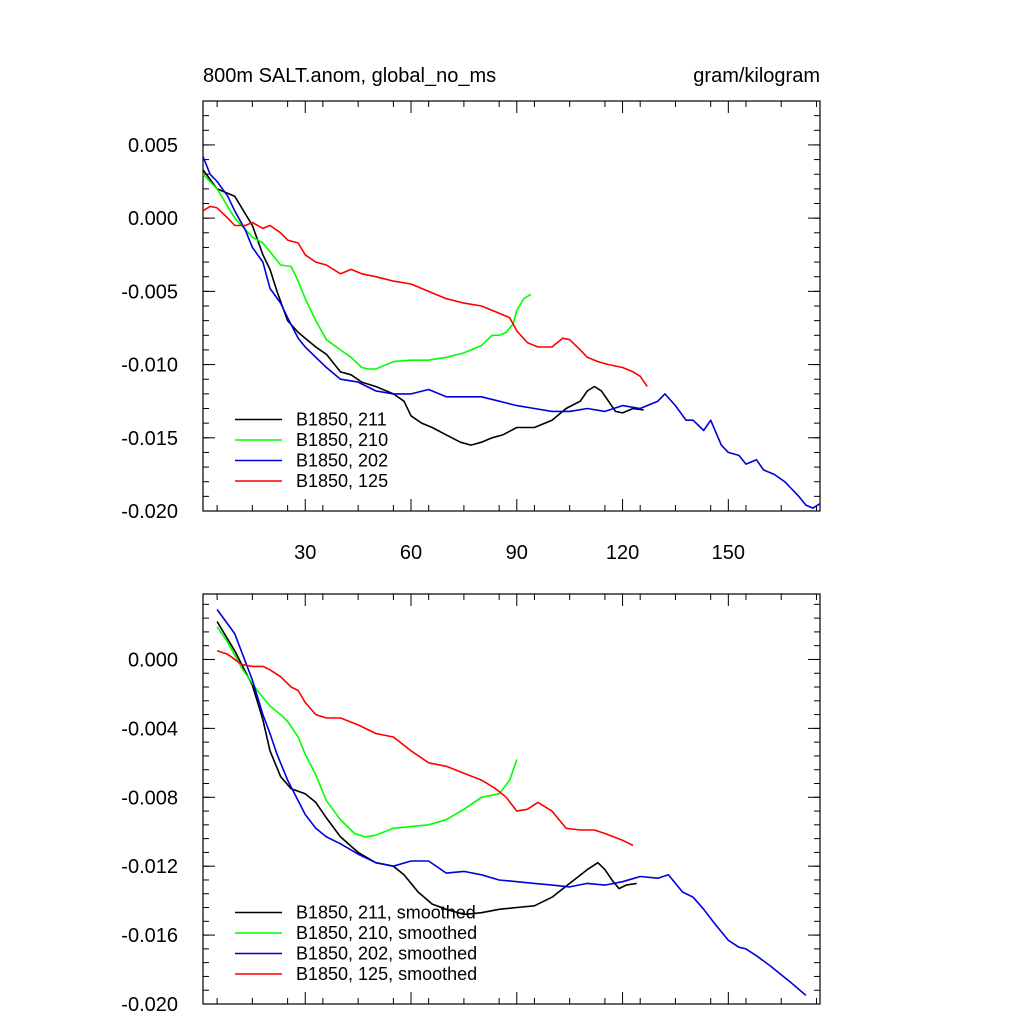 Image resolution: width=1024 pixels, height=1029 pixels. Describe the element at coordinates (149, 936) in the screenshot. I see `y-tick-label: -0.016` at that location.